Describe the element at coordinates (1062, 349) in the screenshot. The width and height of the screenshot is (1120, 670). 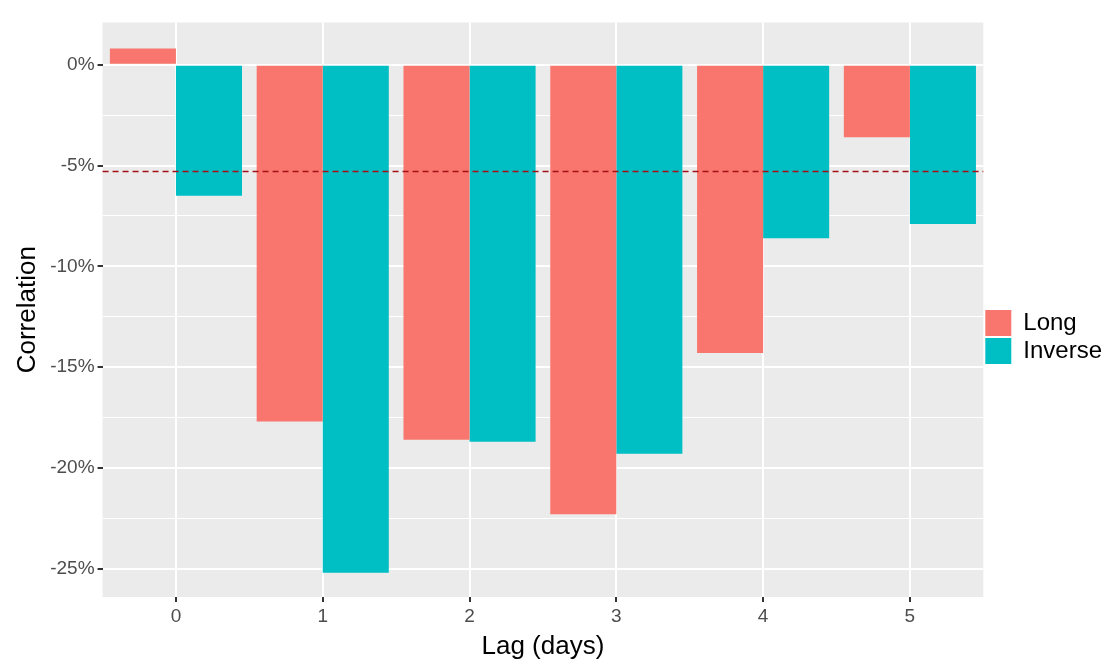
I see `legend-label: Inverse` at that location.